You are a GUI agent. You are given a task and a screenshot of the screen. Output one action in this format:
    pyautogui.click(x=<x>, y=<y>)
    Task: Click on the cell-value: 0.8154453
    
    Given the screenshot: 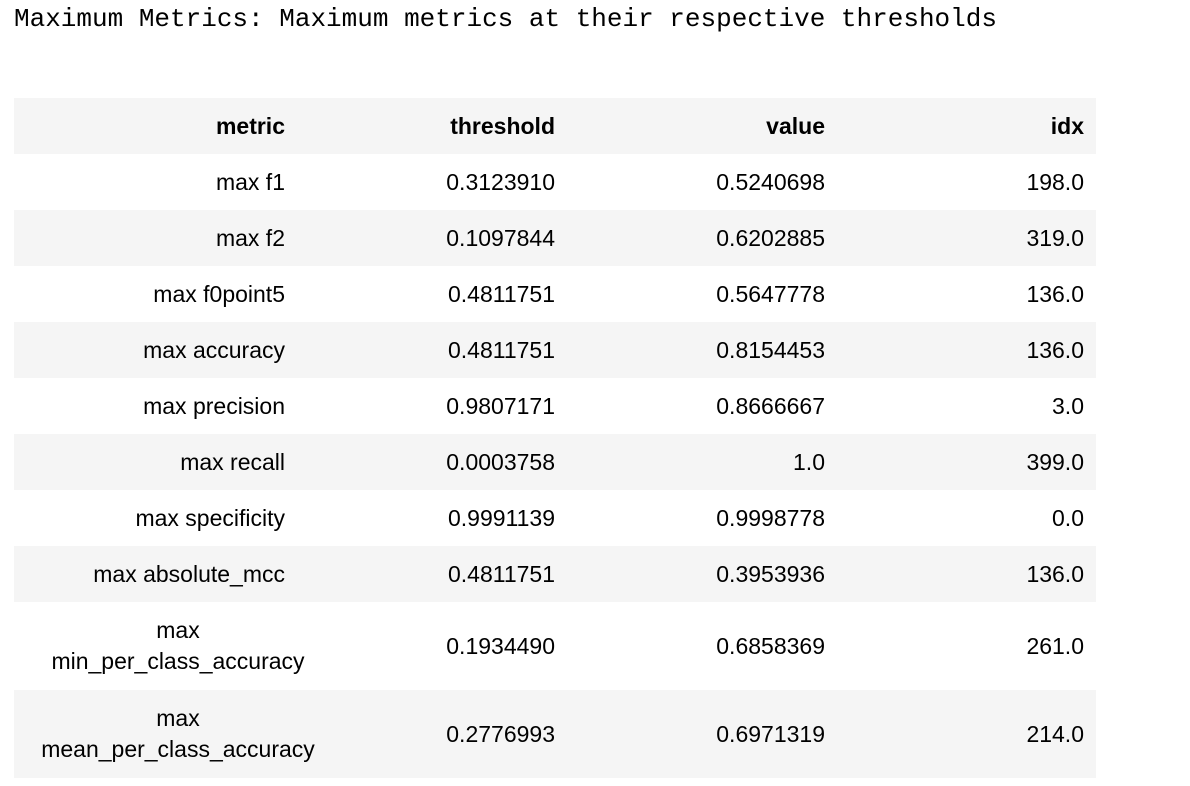 What is the action you would take?
    pyautogui.click(x=745, y=350)
    